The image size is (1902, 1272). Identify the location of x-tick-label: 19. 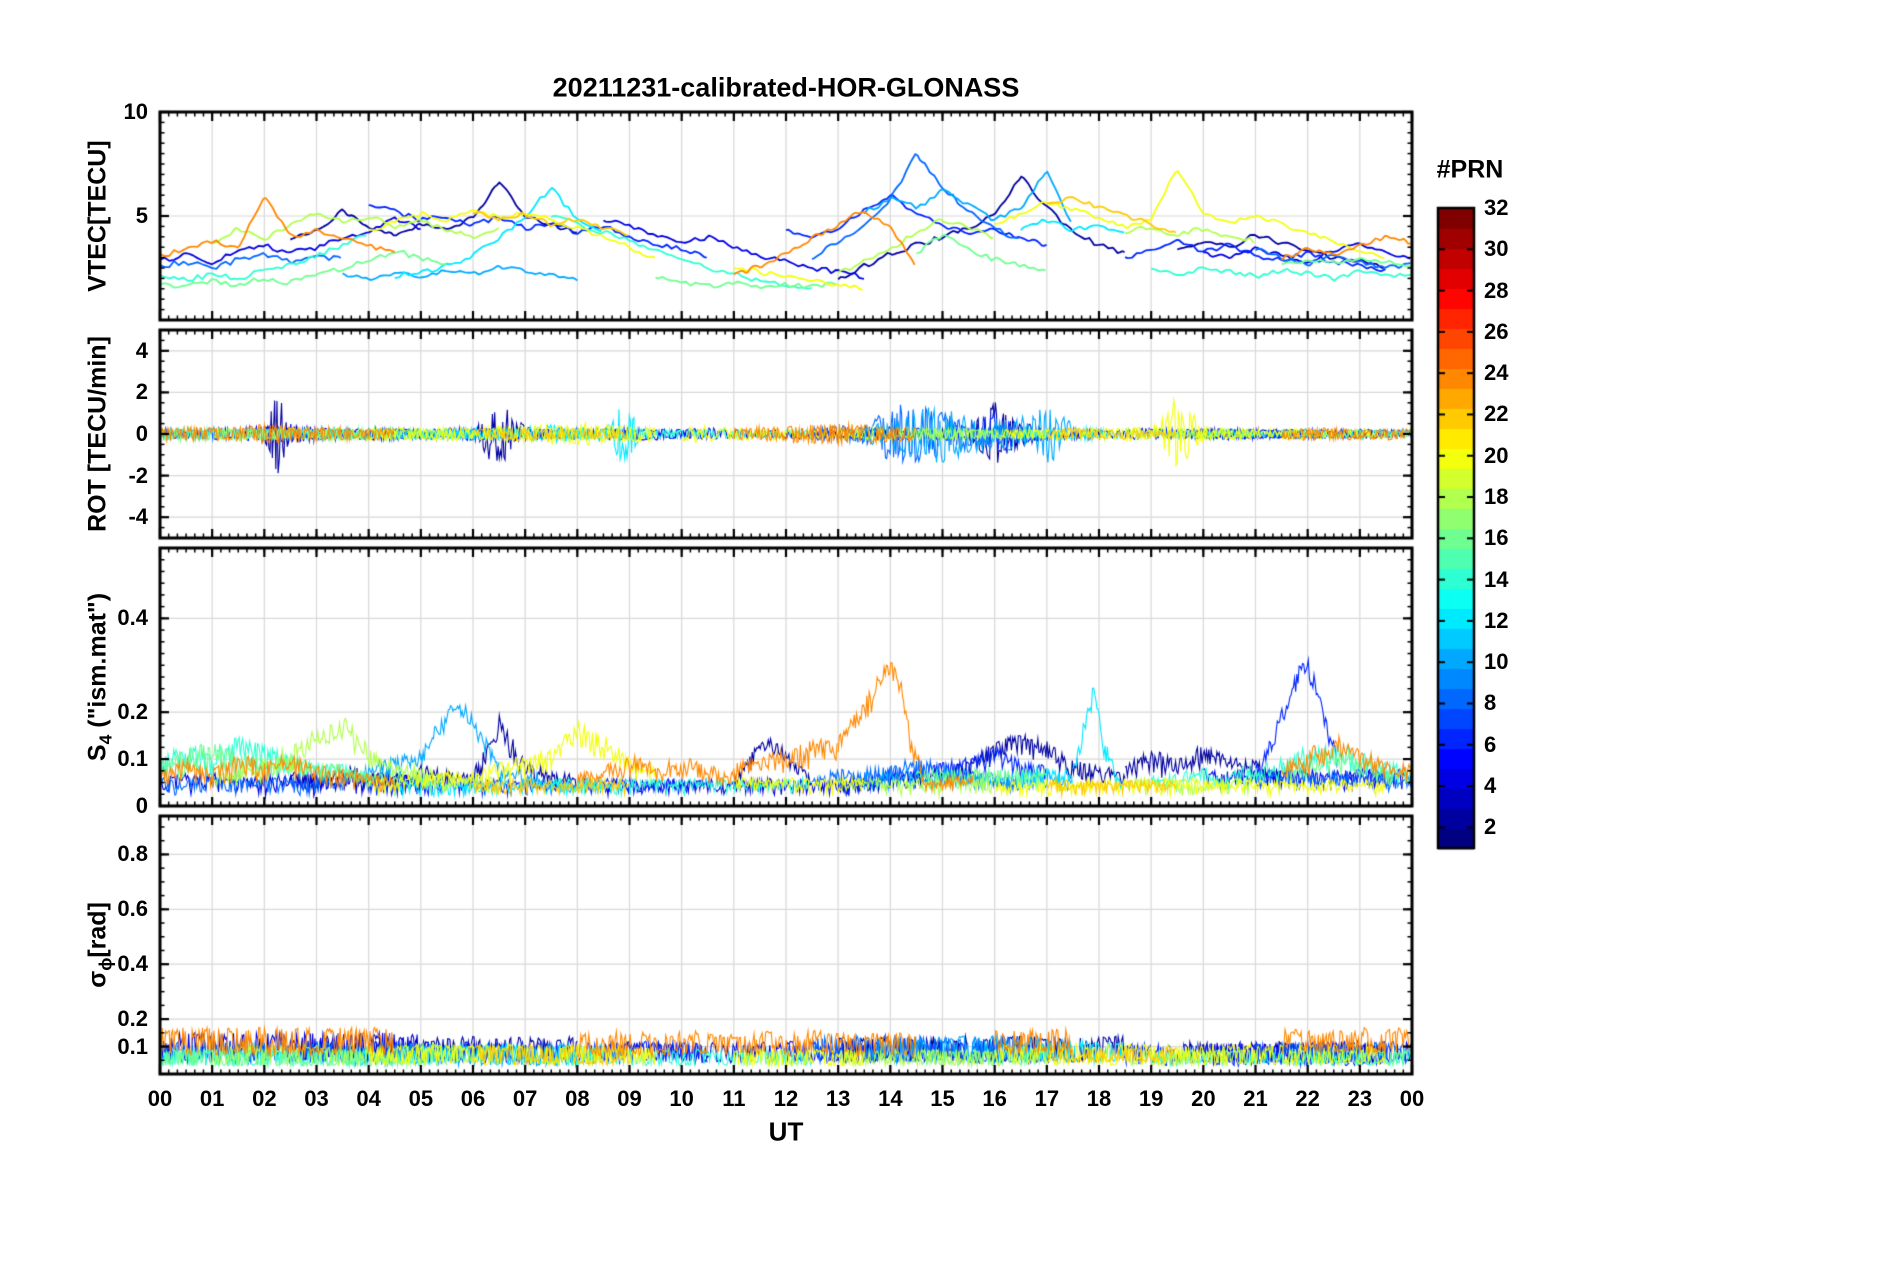
(1151, 1098).